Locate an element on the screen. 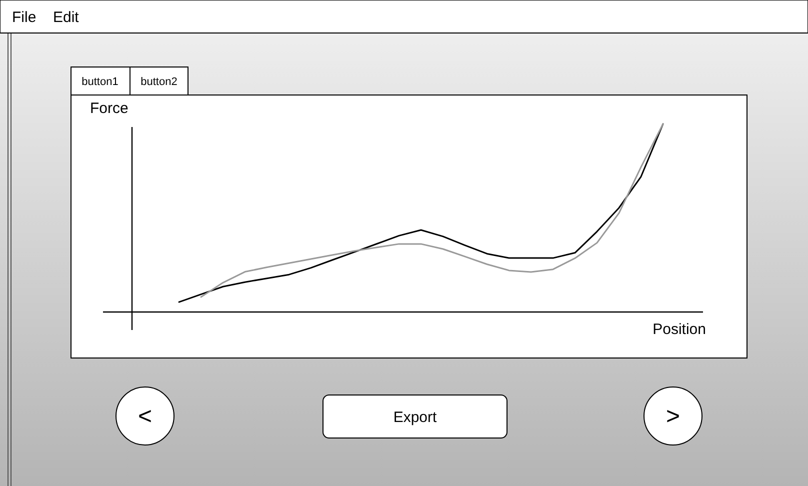 This screenshot has width=808, height=486. text: File is located at coordinates (24, 17).